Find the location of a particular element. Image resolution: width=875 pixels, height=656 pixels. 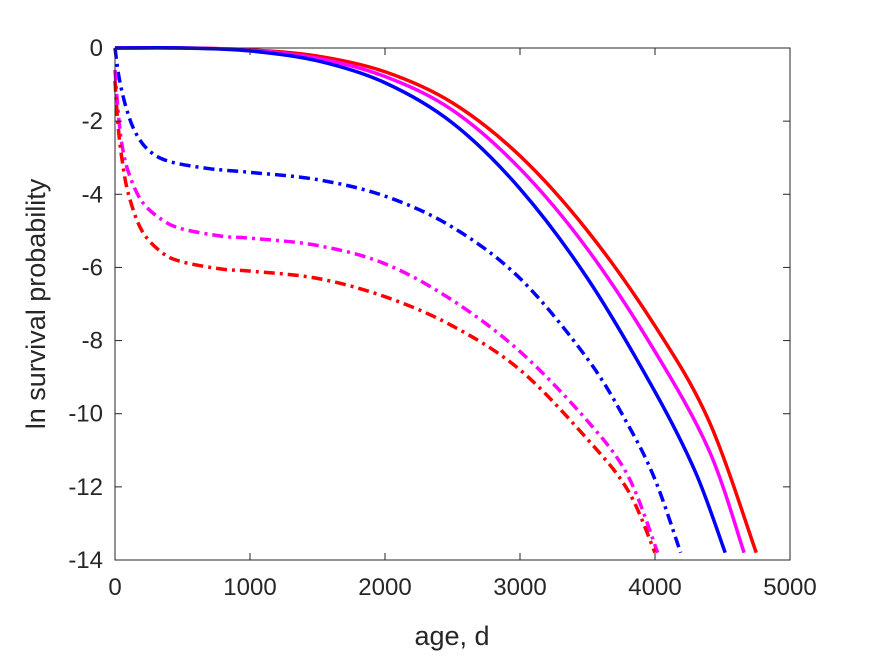

x-tick-label: 2000 is located at coordinates (384, 587).